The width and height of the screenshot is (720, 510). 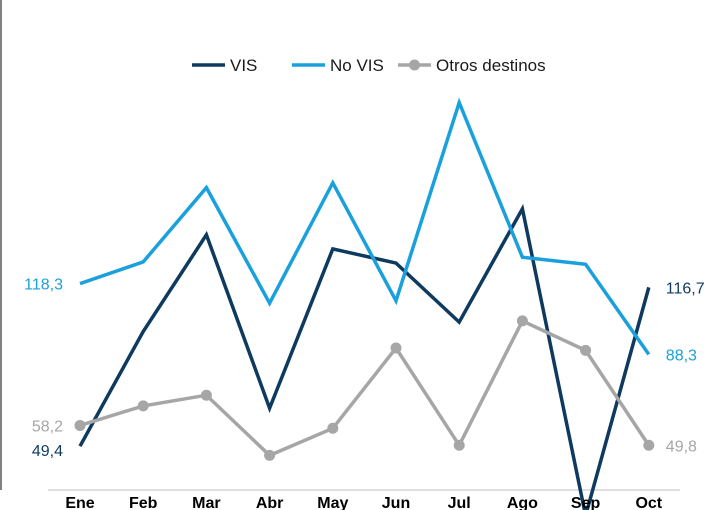 I want to click on x-tick-label: Jun, so click(x=396, y=502).